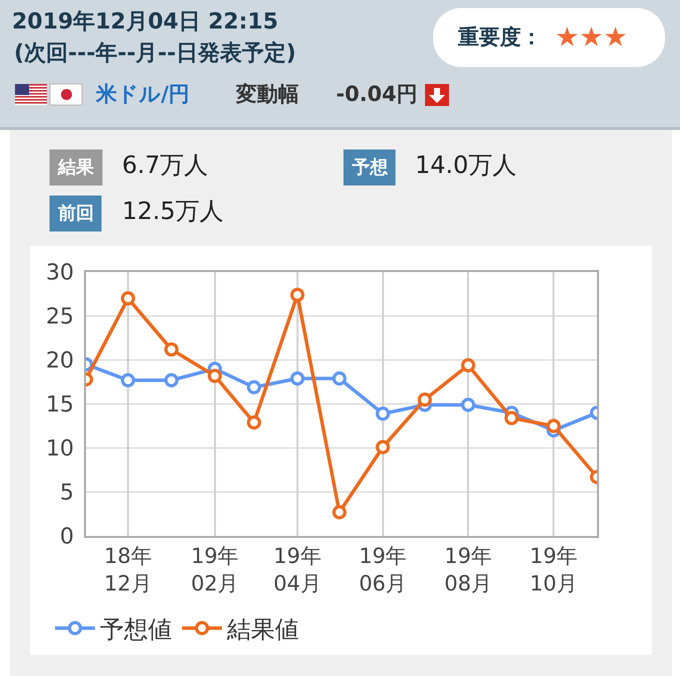 Image resolution: width=680 pixels, height=676 pixels. Describe the element at coordinates (554, 570) in the screenshot. I see `x-tick-label: 19年 10月` at that location.